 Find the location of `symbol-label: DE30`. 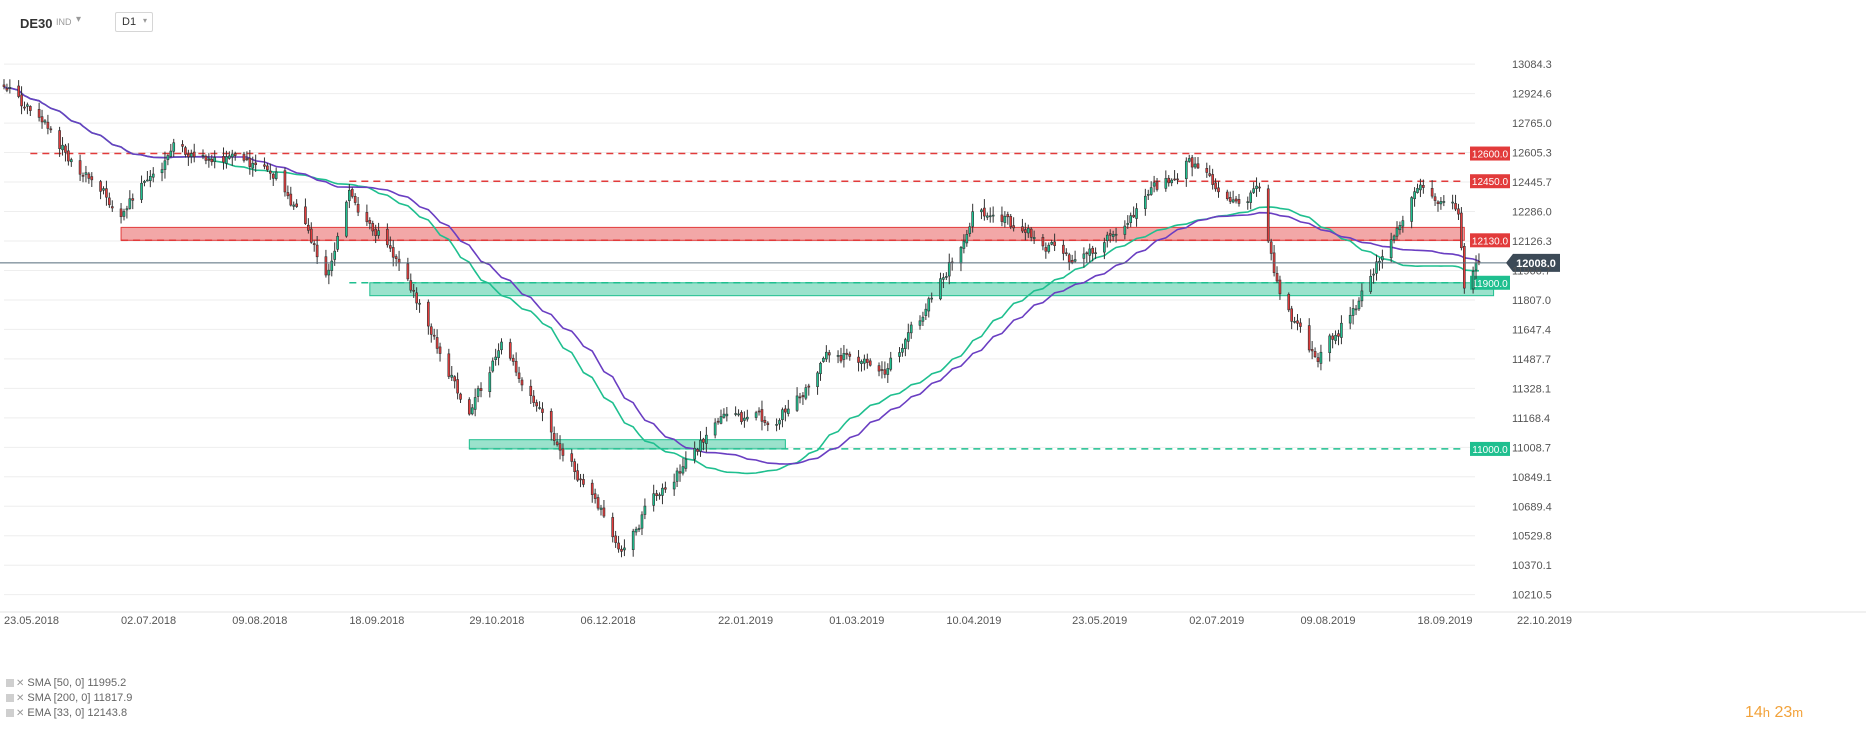

symbol-label: DE30 is located at coordinates (36, 23).